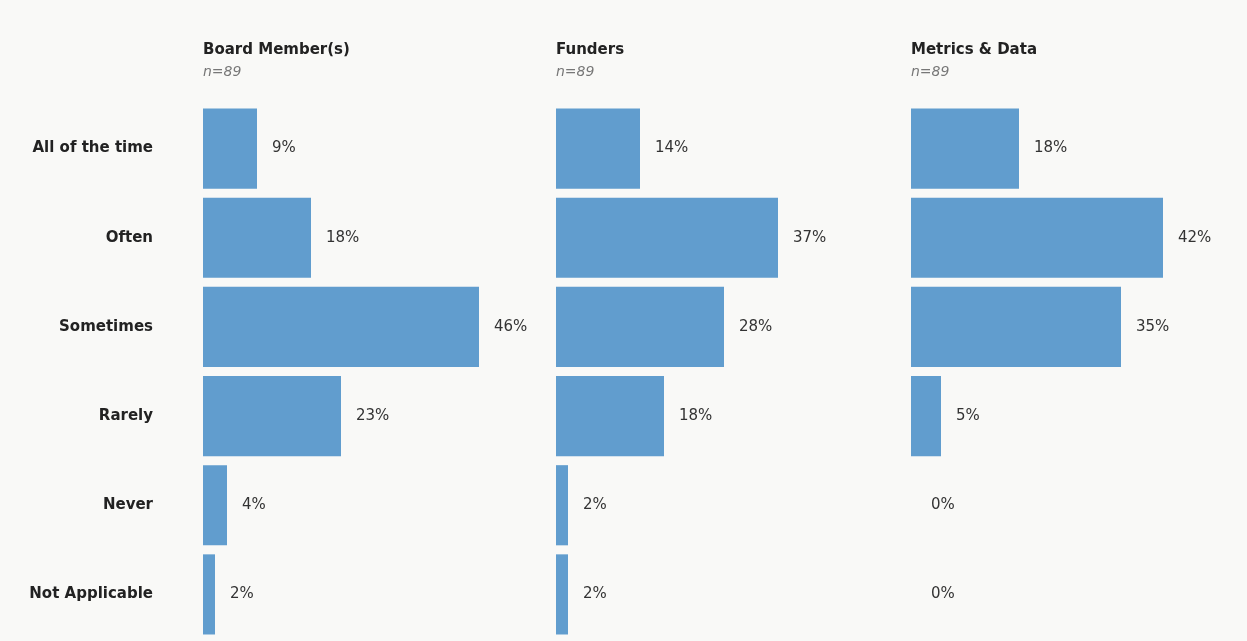  Describe the element at coordinates (590, 49) in the screenshot. I see `chart-title: Funders` at that location.